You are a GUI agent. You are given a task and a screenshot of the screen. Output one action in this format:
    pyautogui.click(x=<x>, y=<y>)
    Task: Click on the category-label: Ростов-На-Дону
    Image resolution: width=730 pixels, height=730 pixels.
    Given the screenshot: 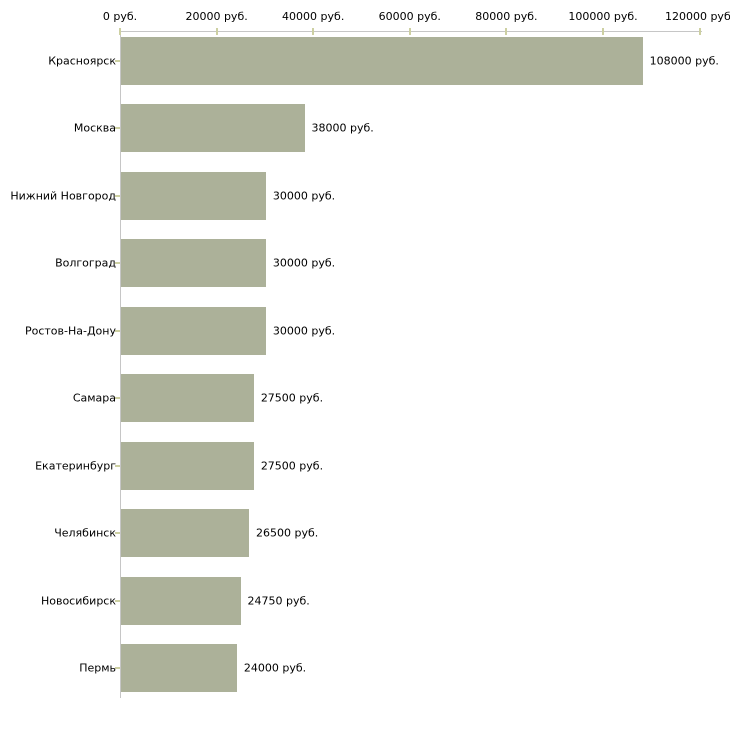 What is the action you would take?
    pyautogui.click(x=70, y=331)
    